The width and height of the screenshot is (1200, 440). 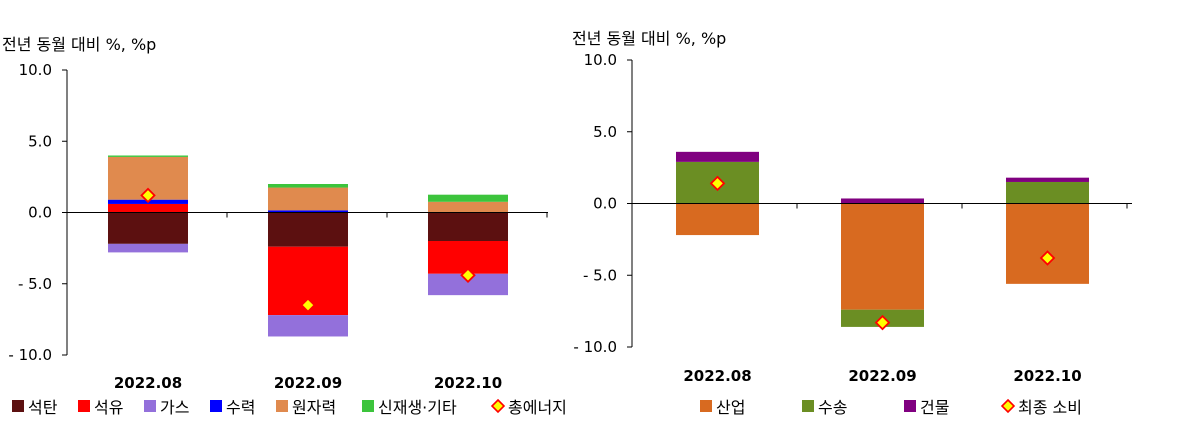 What do you see at coordinates (240, 407) in the screenshot?
I see `legend-label: 수력` at bounding box center [240, 407].